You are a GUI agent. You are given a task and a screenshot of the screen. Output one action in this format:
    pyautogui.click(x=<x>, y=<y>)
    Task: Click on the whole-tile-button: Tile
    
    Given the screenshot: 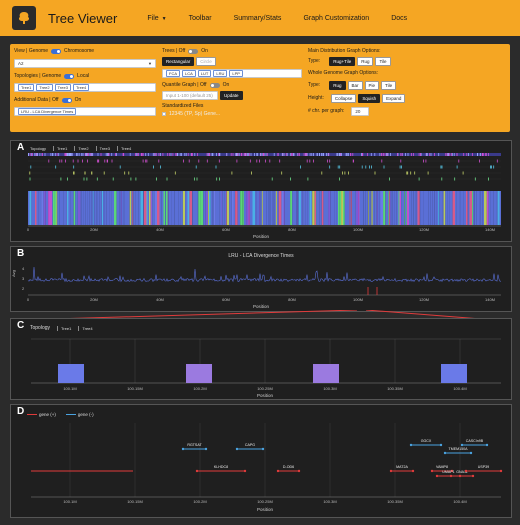 What is the action you would take?
    pyautogui.click(x=389, y=85)
    